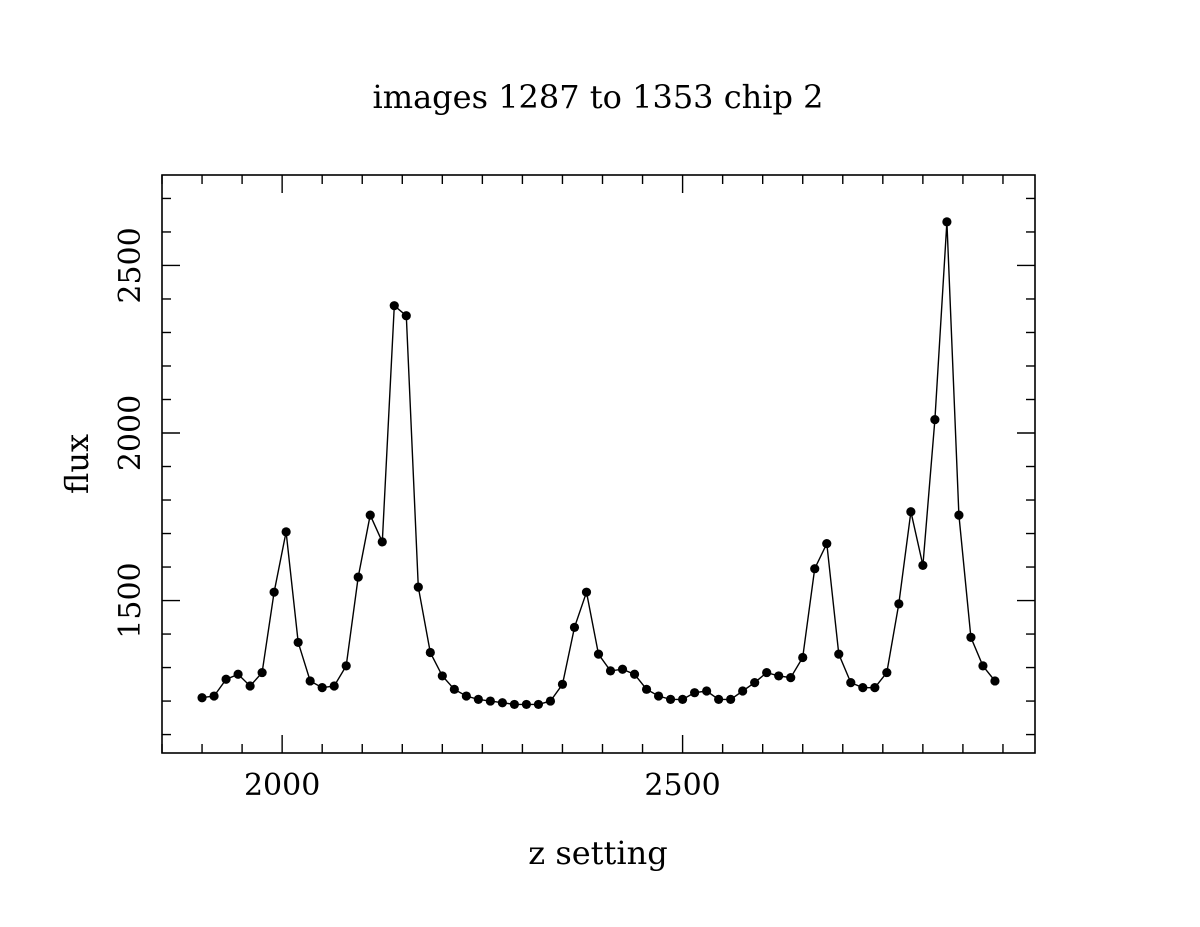 This screenshot has width=1200, height=927. What do you see at coordinates (597, 853) in the screenshot?
I see `x-axis-label: z setting` at bounding box center [597, 853].